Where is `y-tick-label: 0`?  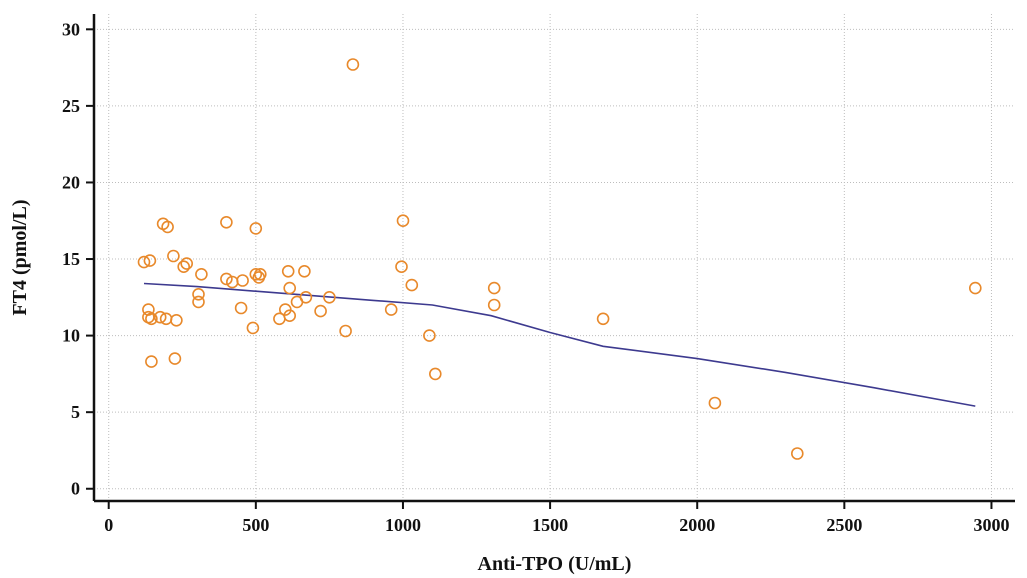
y-tick-label: 0 is located at coordinates (75, 489).